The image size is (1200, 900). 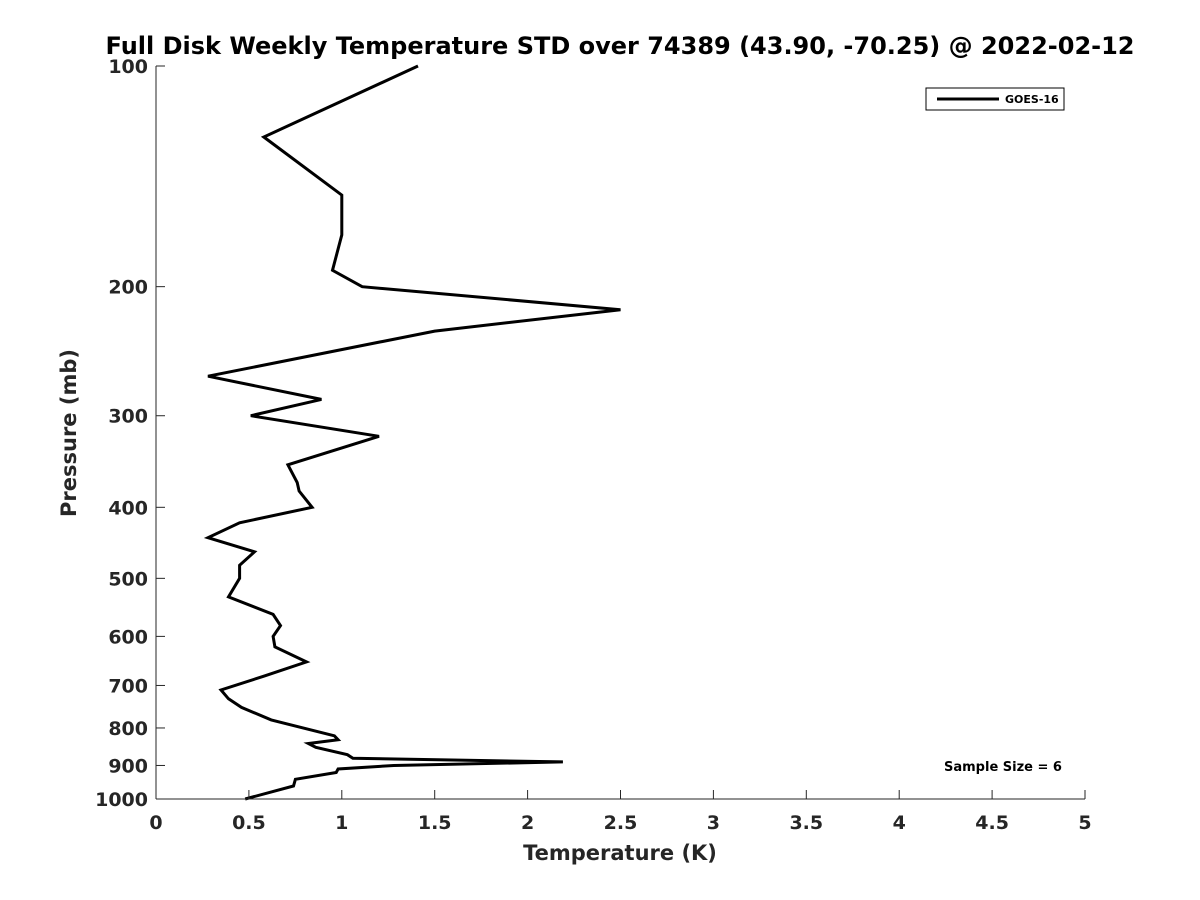 What do you see at coordinates (69, 433) in the screenshot?
I see `y-axis-label: Pressure (mb)` at bounding box center [69, 433].